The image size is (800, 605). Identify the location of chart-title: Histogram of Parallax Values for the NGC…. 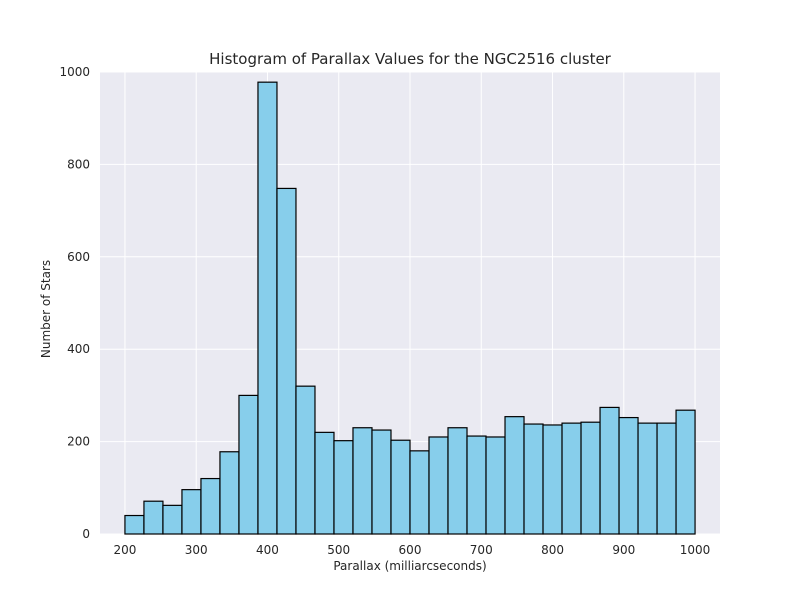
(410, 59).